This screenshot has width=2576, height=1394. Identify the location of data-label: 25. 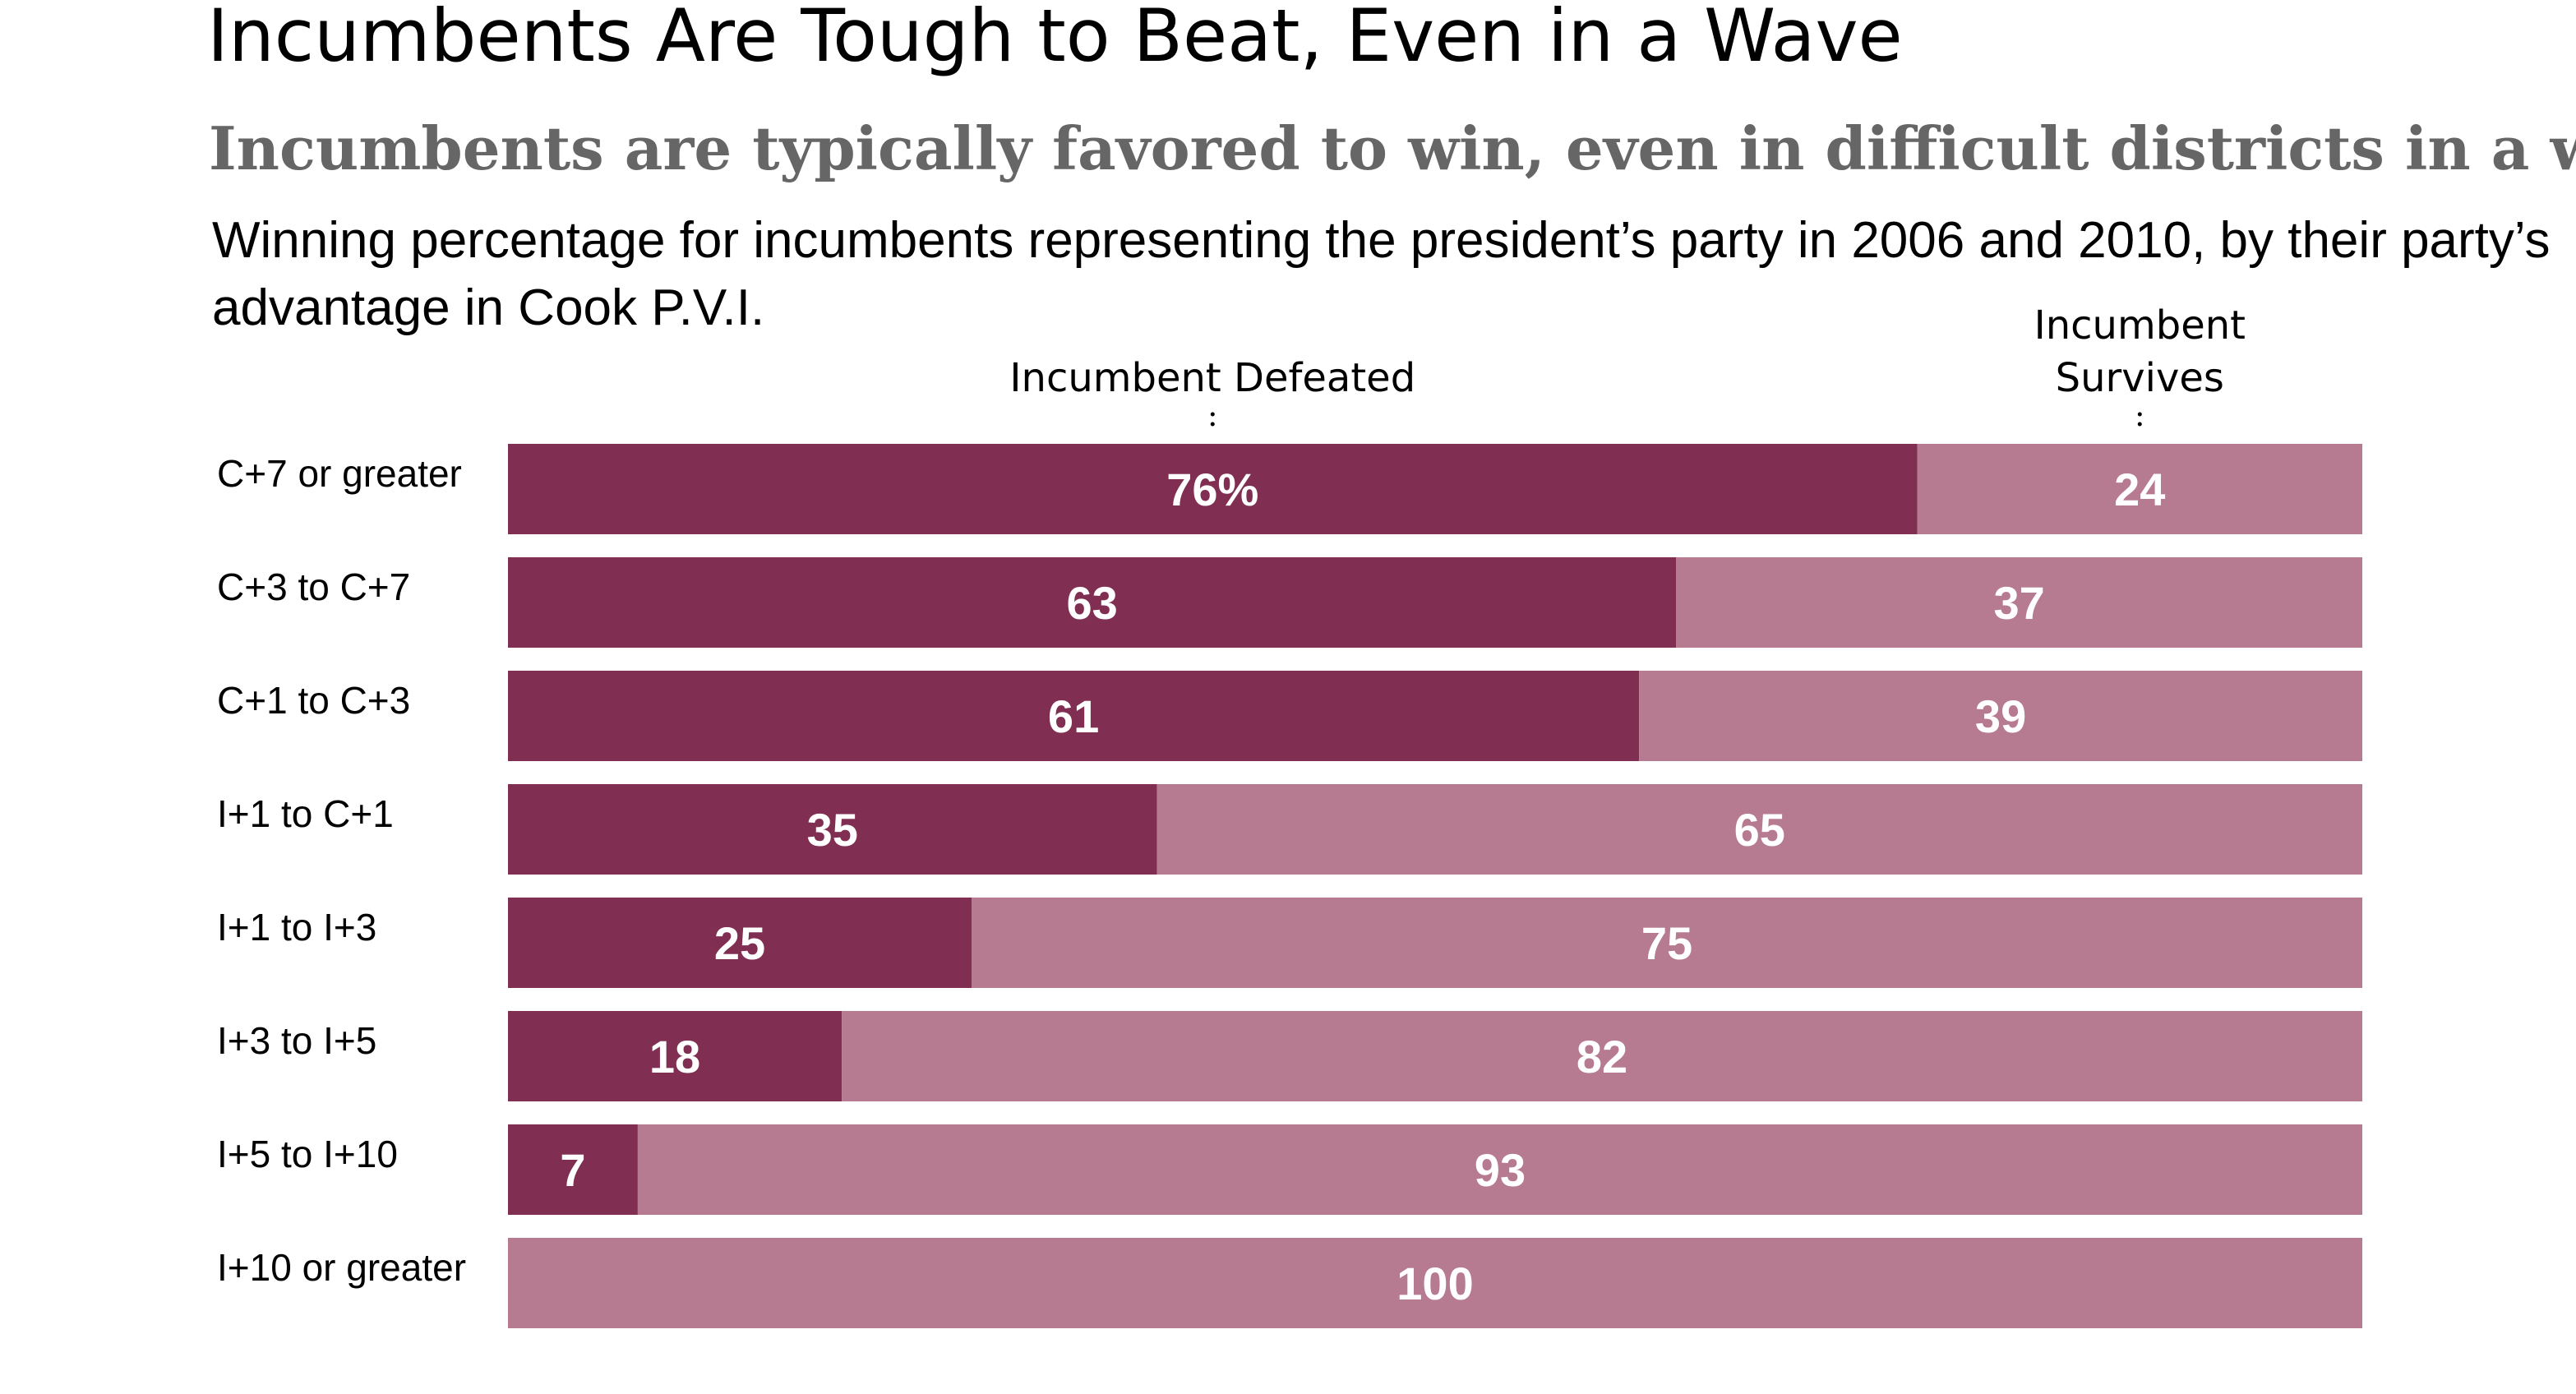
(740, 943).